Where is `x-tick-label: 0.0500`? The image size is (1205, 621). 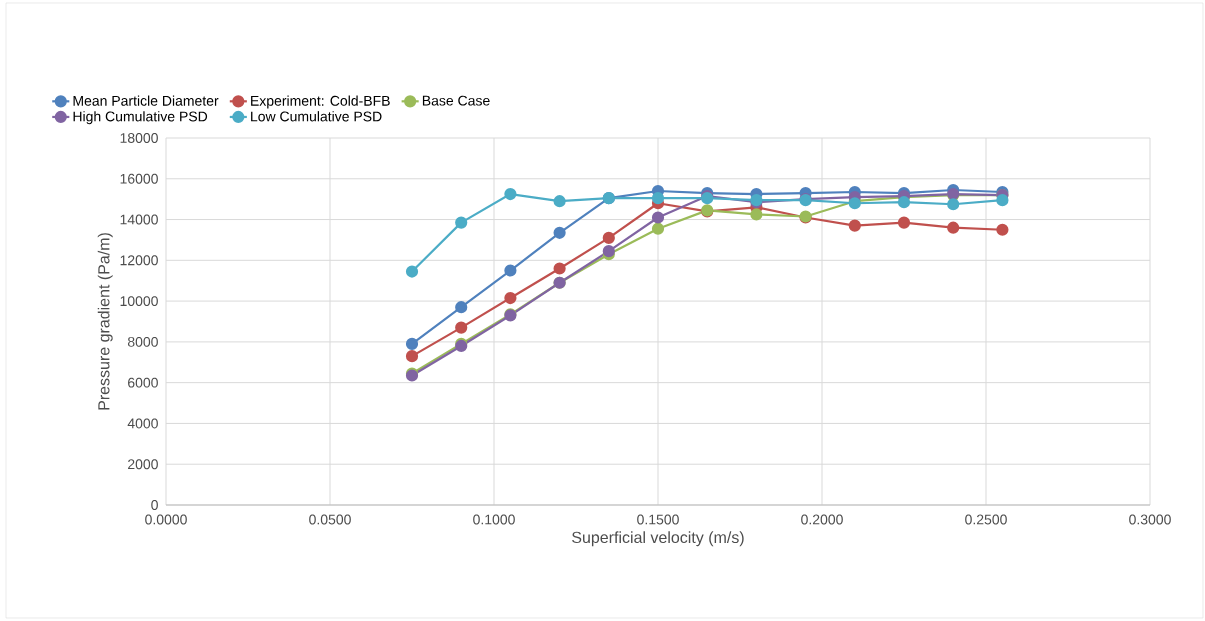 x-tick-label: 0.0500 is located at coordinates (330, 519).